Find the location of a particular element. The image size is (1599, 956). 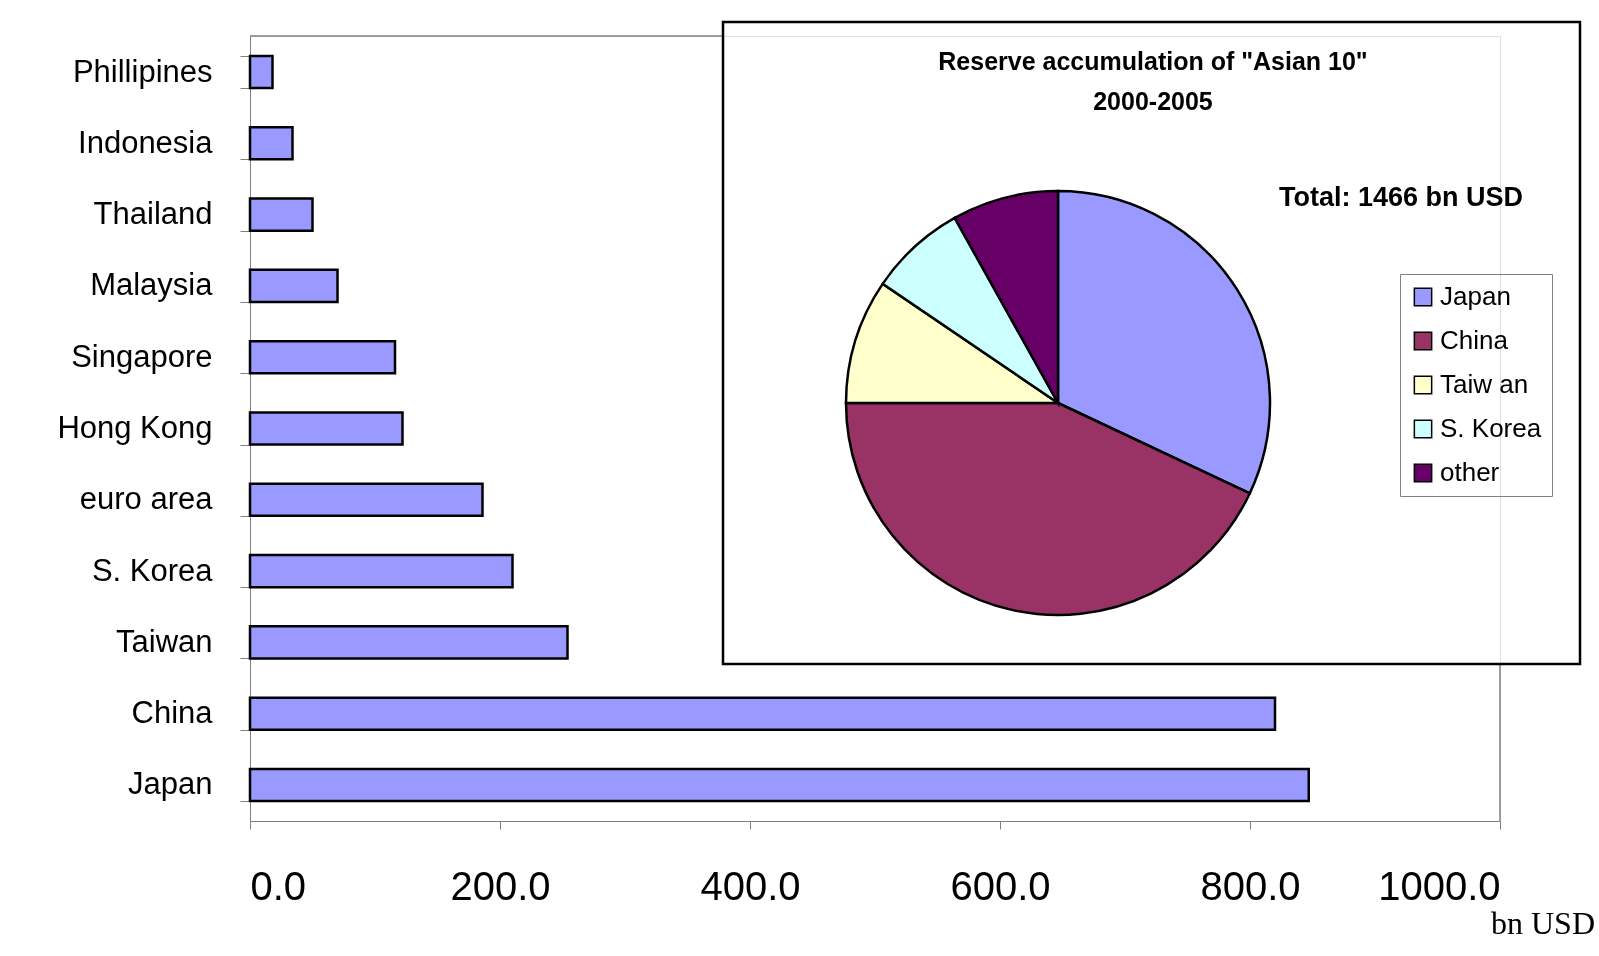

legend-label: other is located at coordinates (1470, 472).